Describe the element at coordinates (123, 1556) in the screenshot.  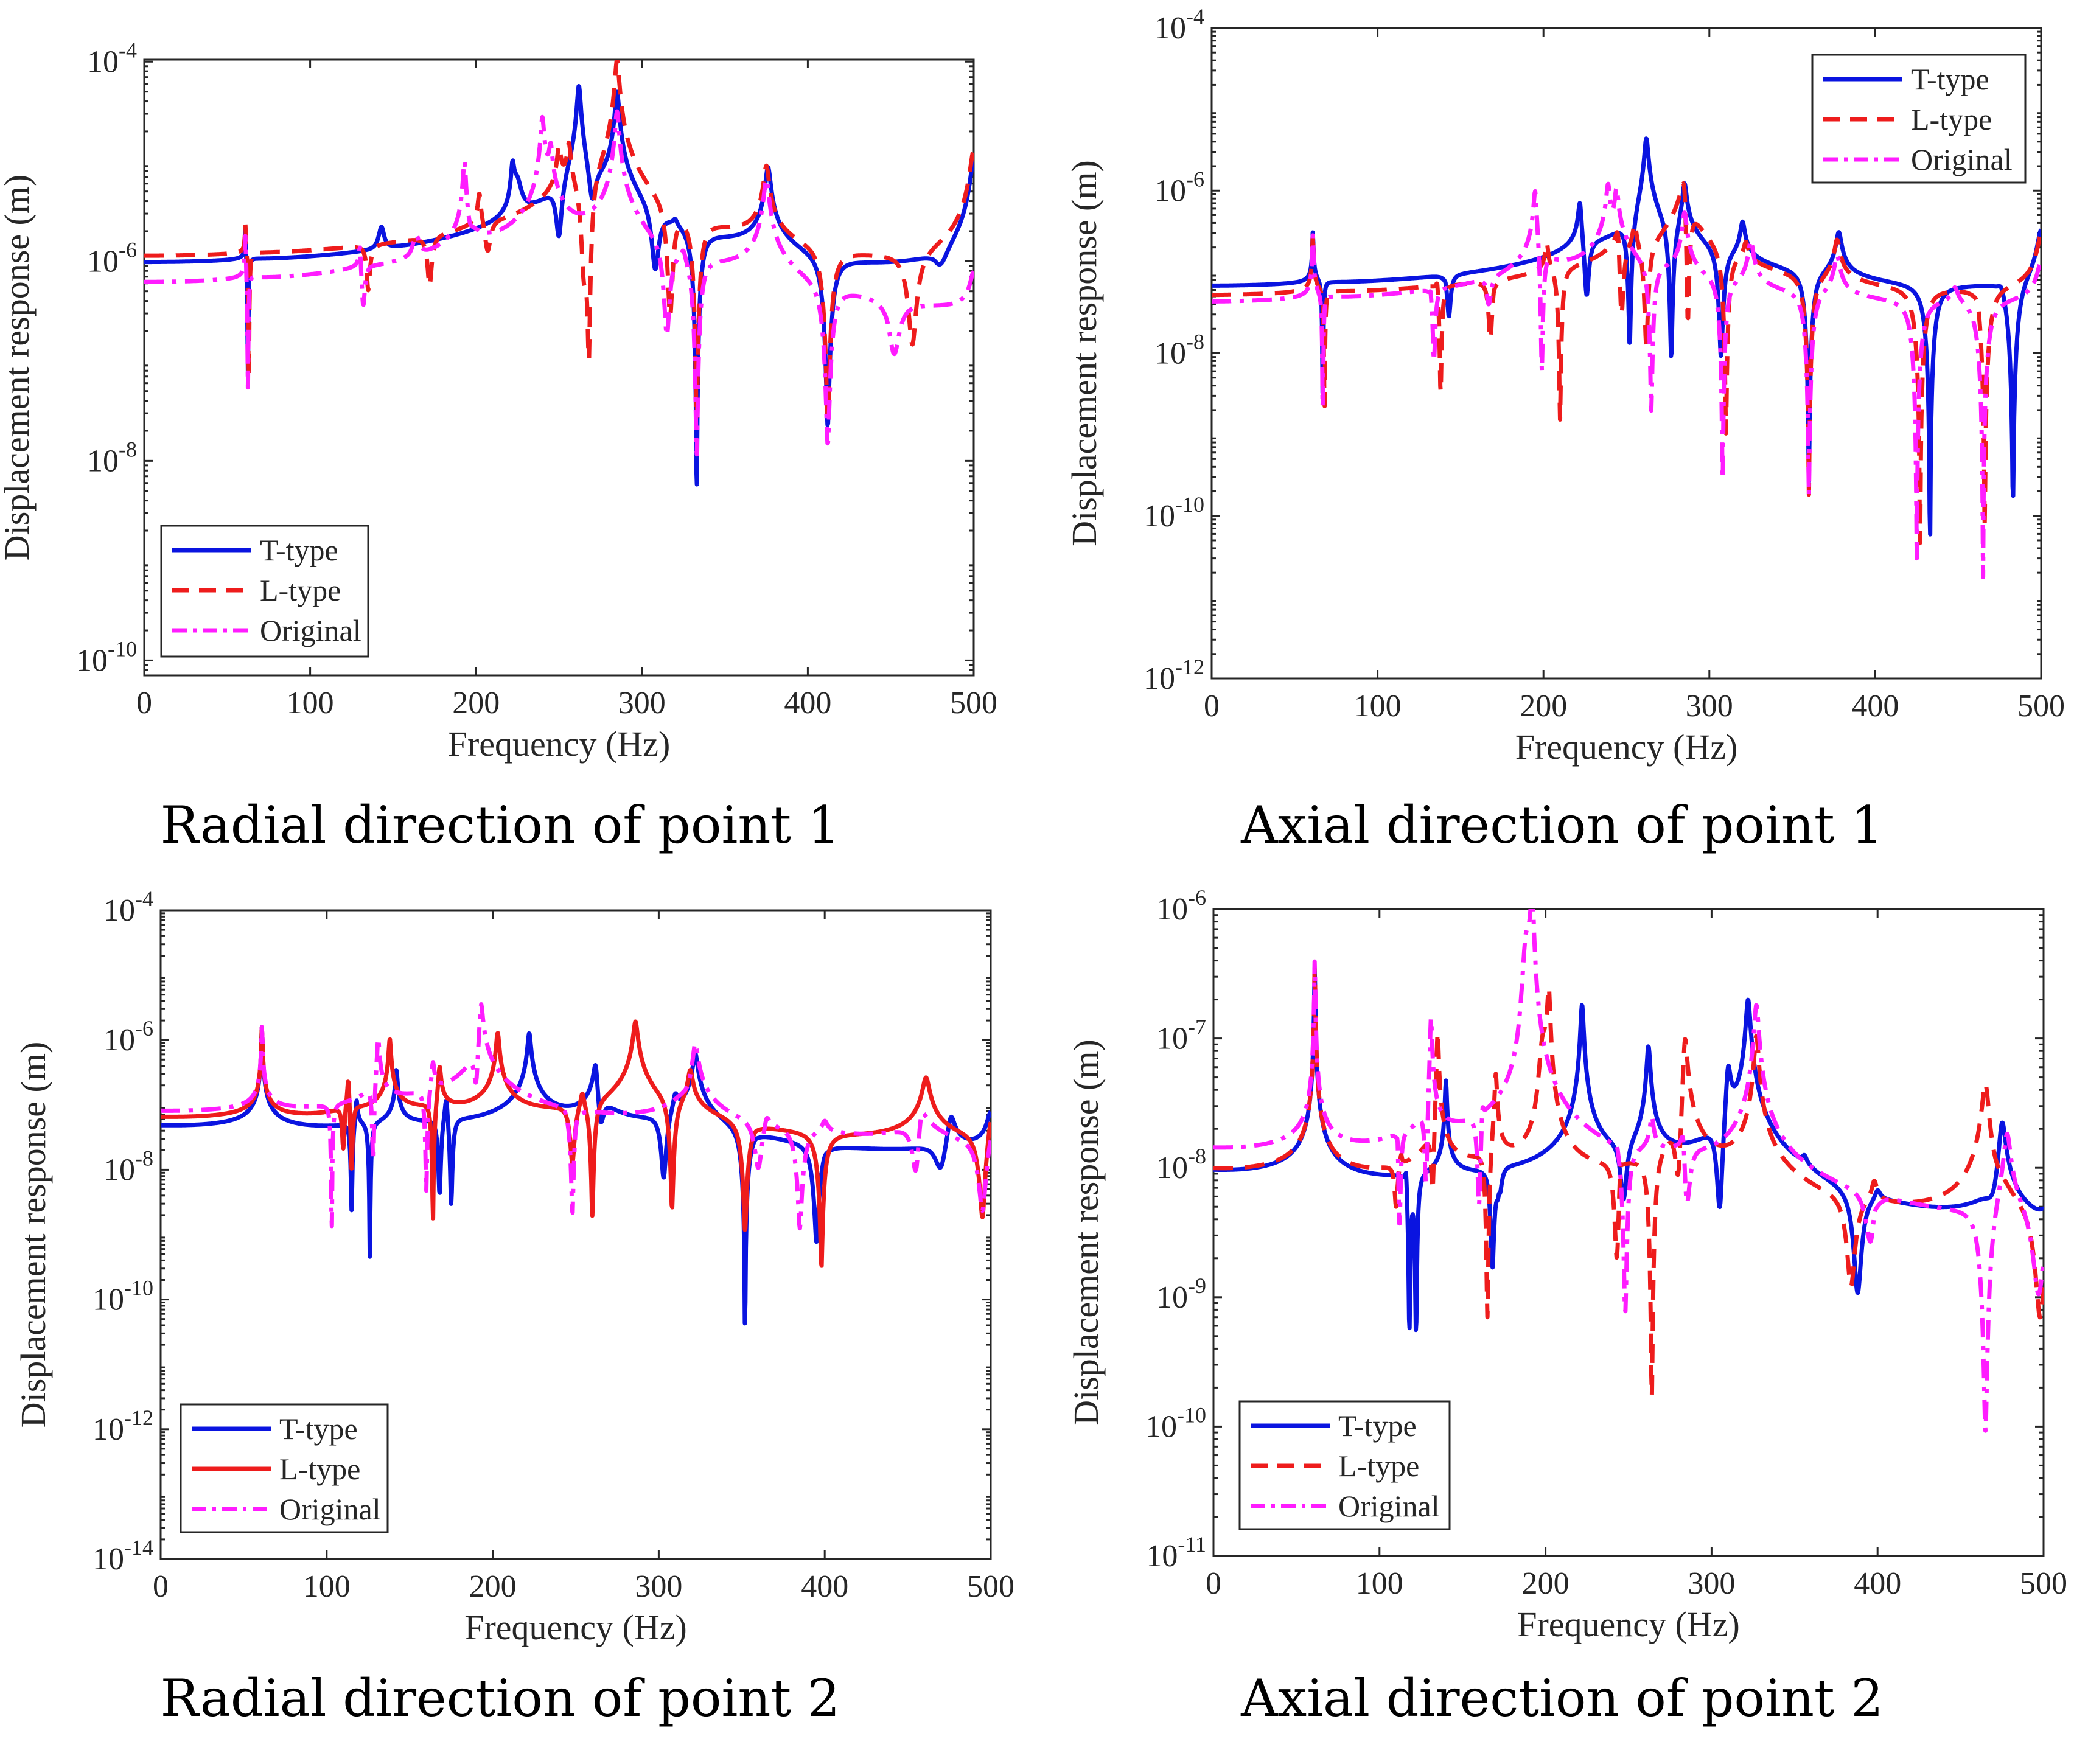
I see `y-tick-label: 10⁻¹⁴` at that location.